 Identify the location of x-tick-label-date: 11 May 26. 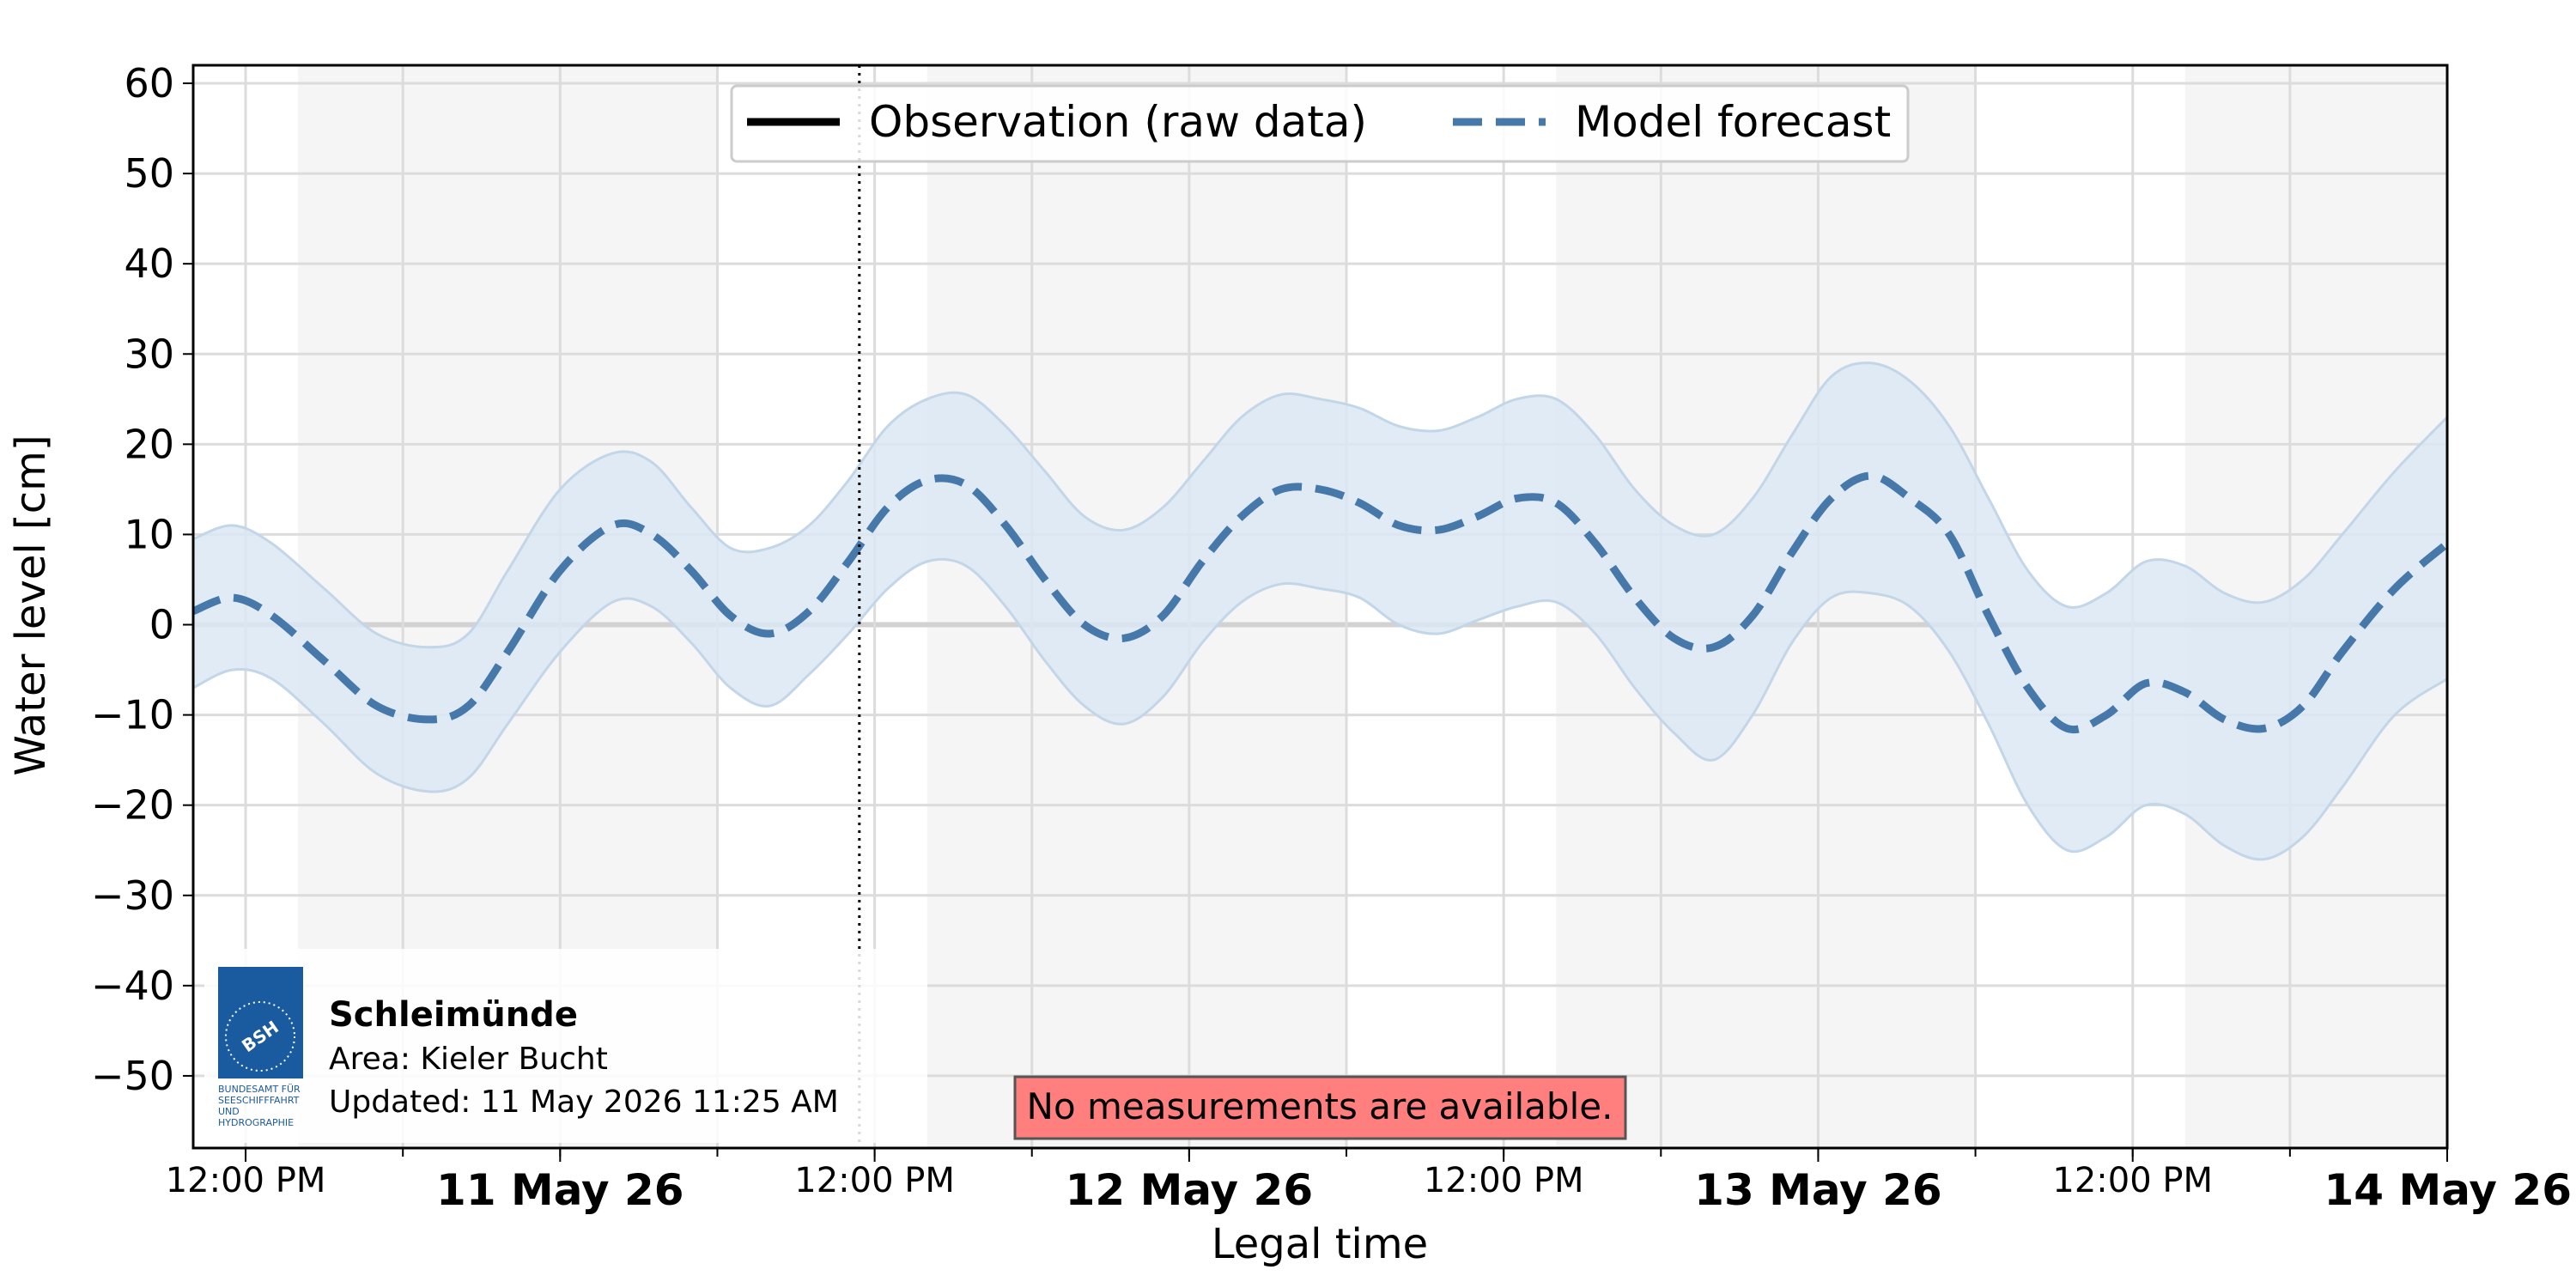
(560, 1190).